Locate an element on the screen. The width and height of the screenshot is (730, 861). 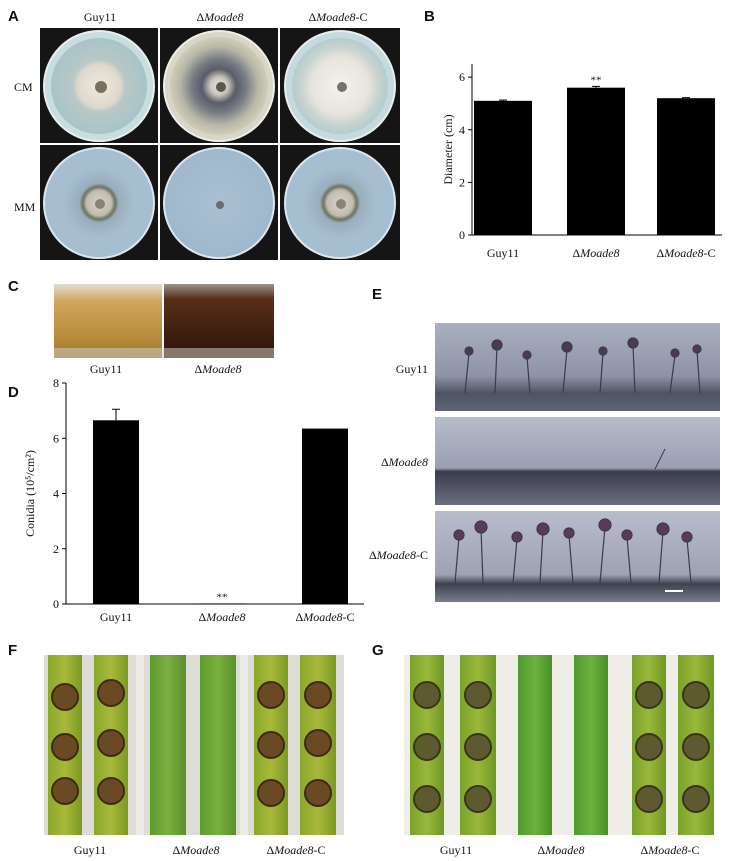
y-axis-label: Conidia (10⁵/cm²) is located at coordinates (30, 493).